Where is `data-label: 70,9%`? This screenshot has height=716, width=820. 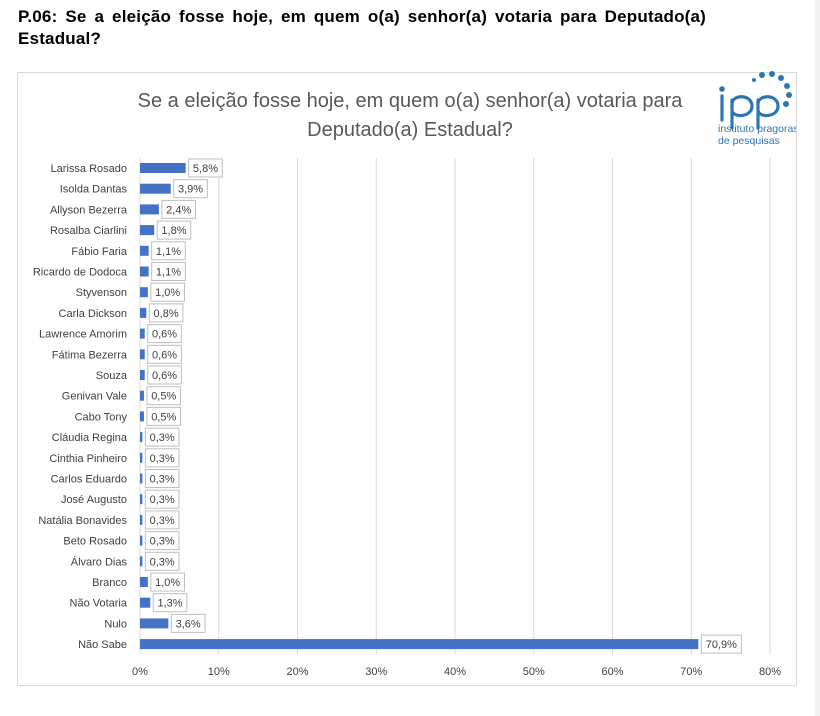
data-label: 70,9% is located at coordinates (721, 645).